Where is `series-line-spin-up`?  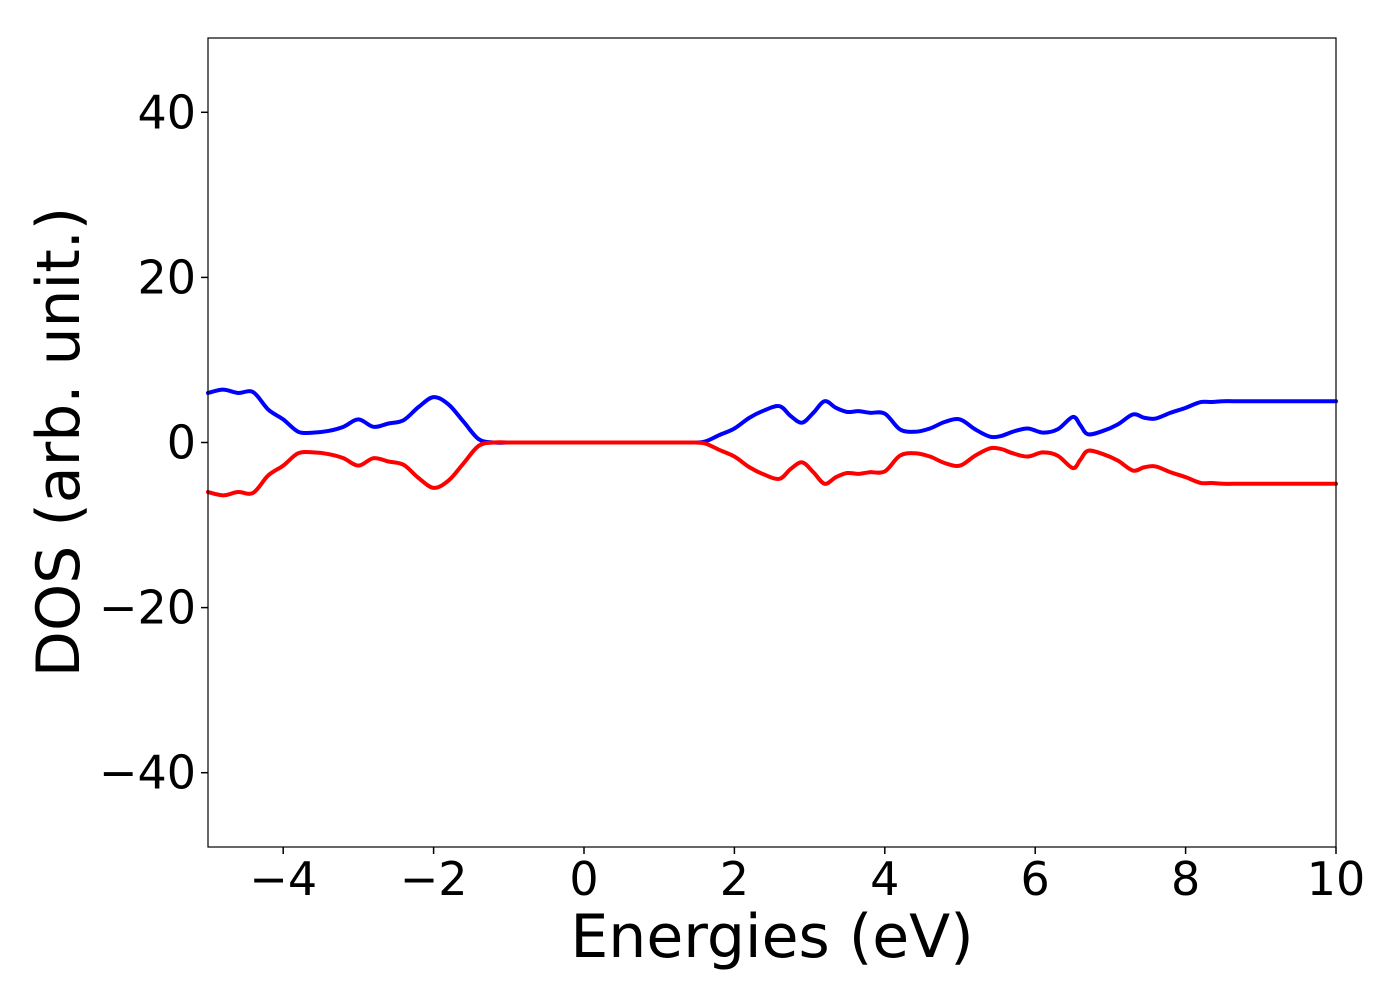 series-line-spin-up is located at coordinates (772, 416).